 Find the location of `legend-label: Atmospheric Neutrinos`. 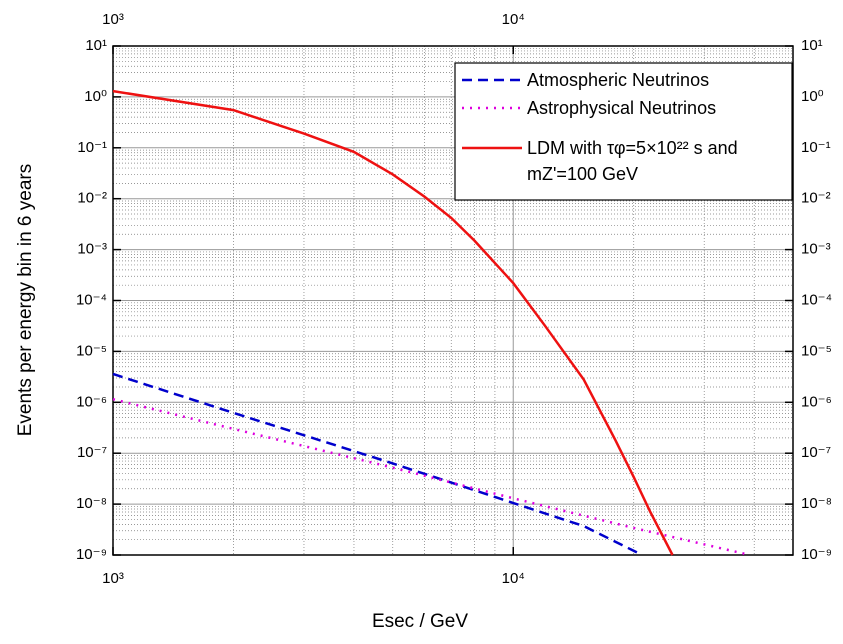

legend-label: Atmospheric Neutrinos is located at coordinates (618, 80).